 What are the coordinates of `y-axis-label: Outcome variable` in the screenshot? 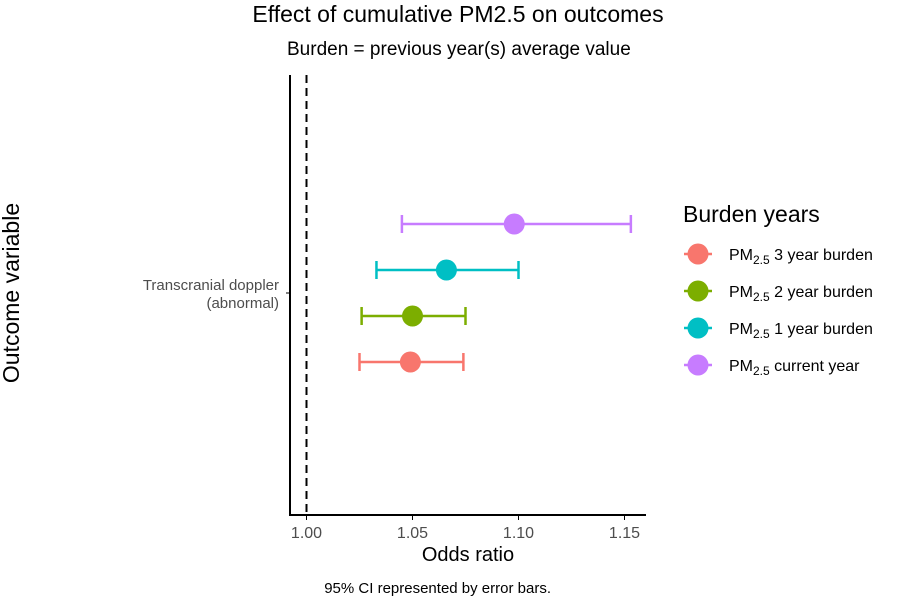 It's located at (12, 293).